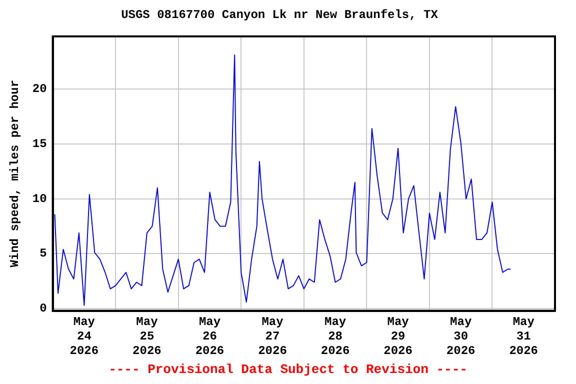 This screenshot has height=384, width=576. I want to click on x-tick-label: May 28 2026, so click(335, 336).